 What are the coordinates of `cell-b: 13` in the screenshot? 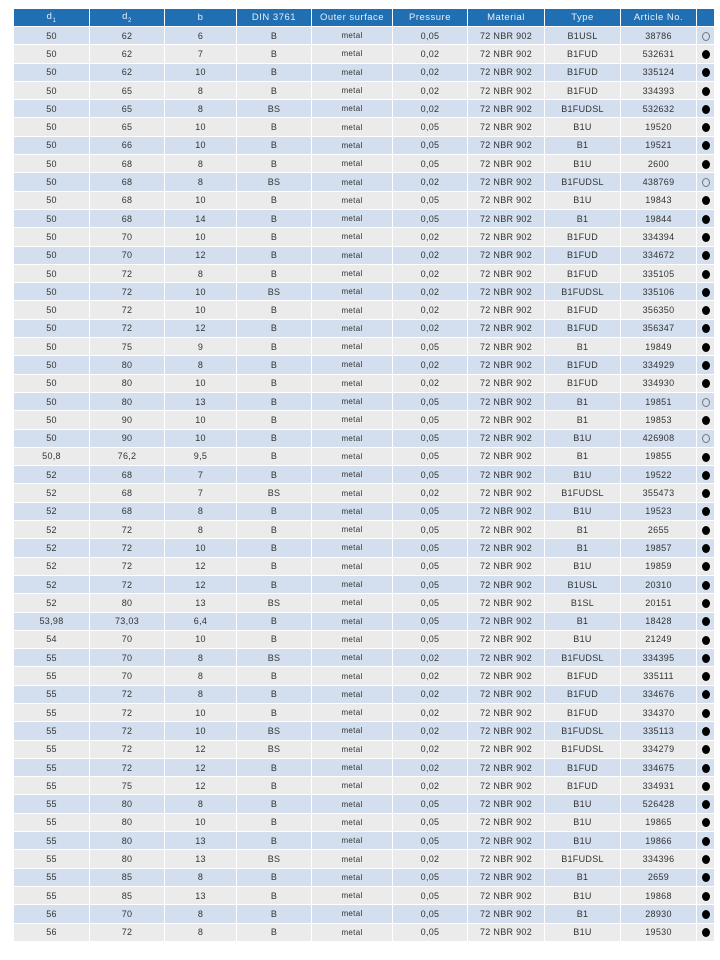 It's located at (200, 603).